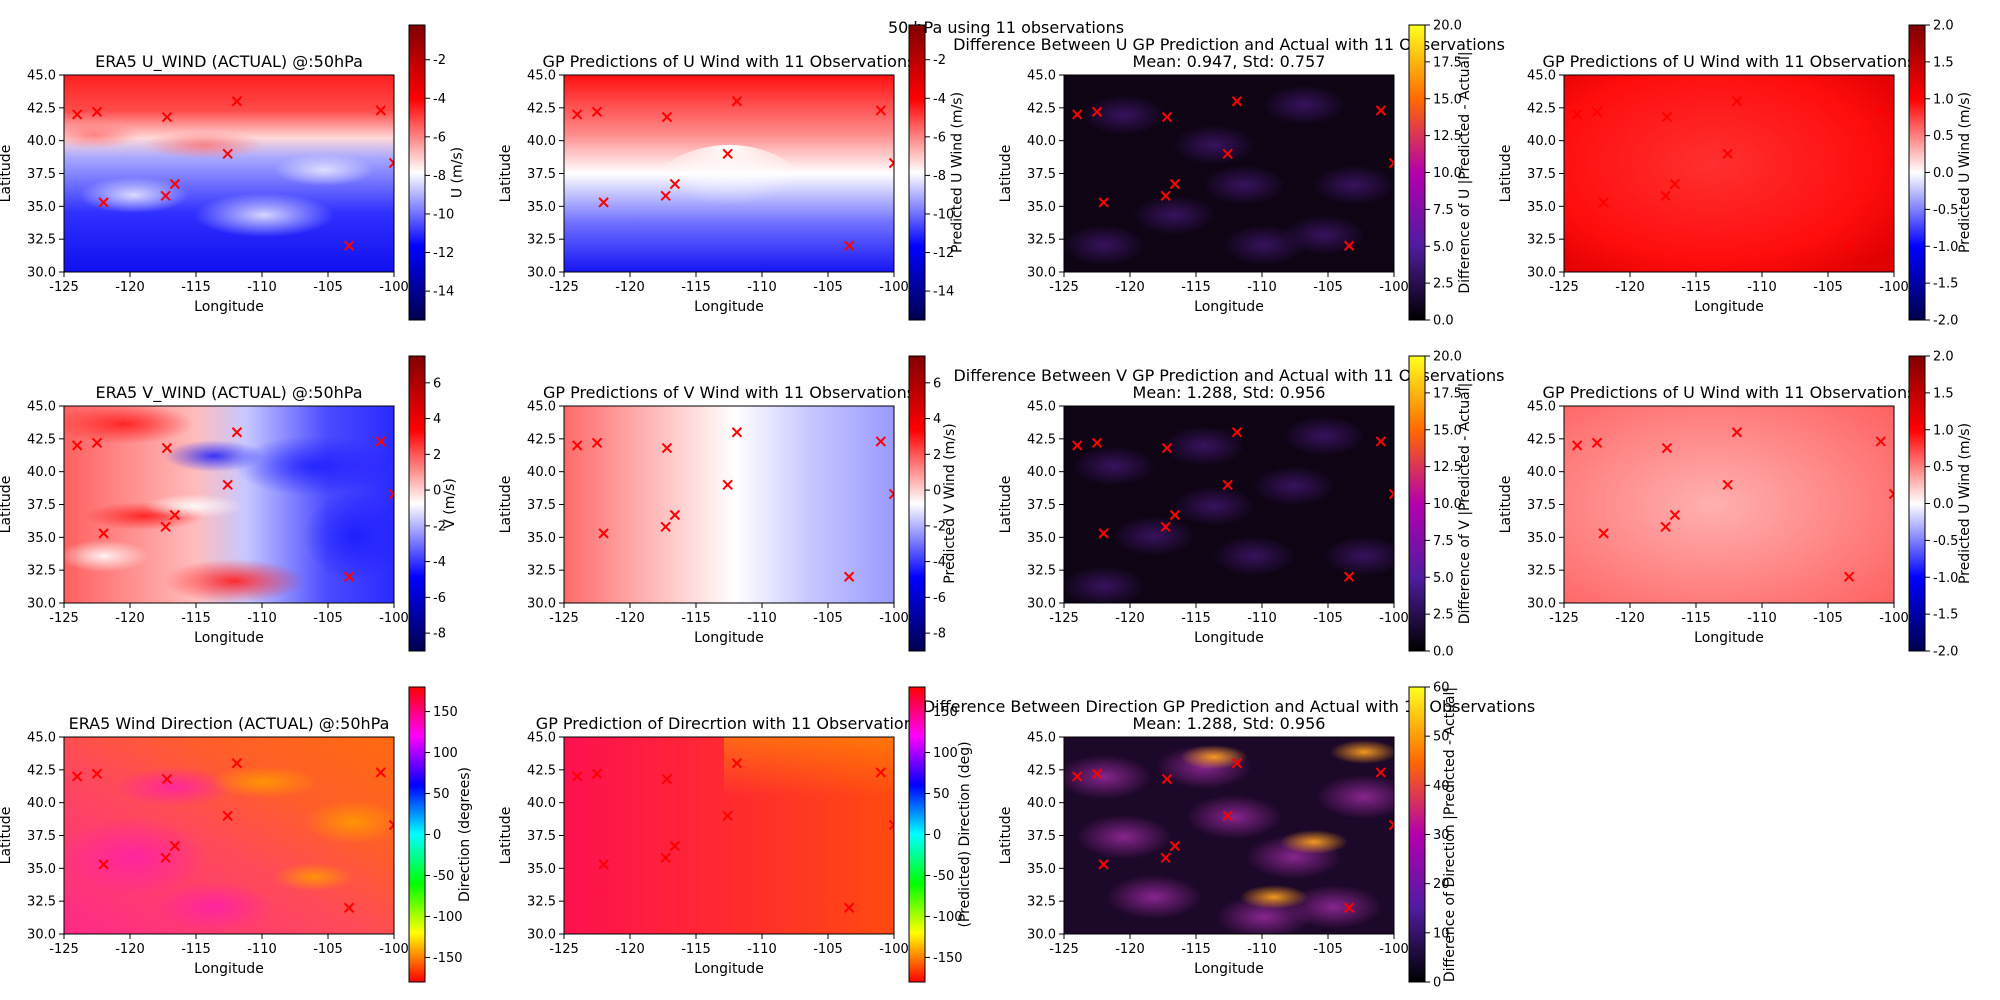 This screenshot has height=1000, width=2000. What do you see at coordinates (1894, 618) in the screenshot?
I see `x-tick-label: -100` at bounding box center [1894, 618].